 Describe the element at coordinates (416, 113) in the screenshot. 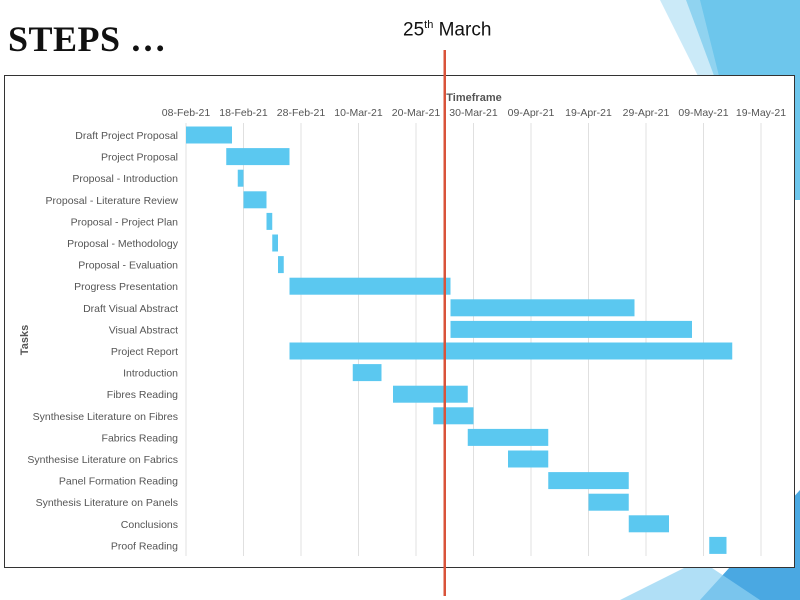

I see `x-tick-label: 20-Mar-21` at that location.